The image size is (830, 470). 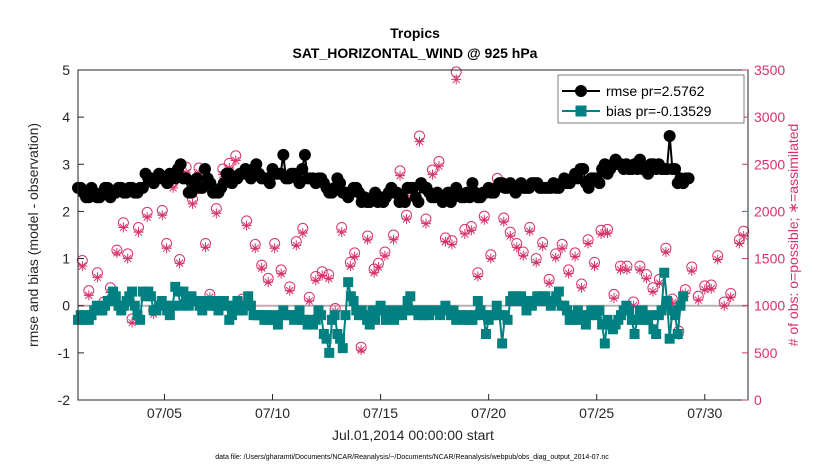 I want to click on y-tick-label-left: 3, so click(x=66, y=164).